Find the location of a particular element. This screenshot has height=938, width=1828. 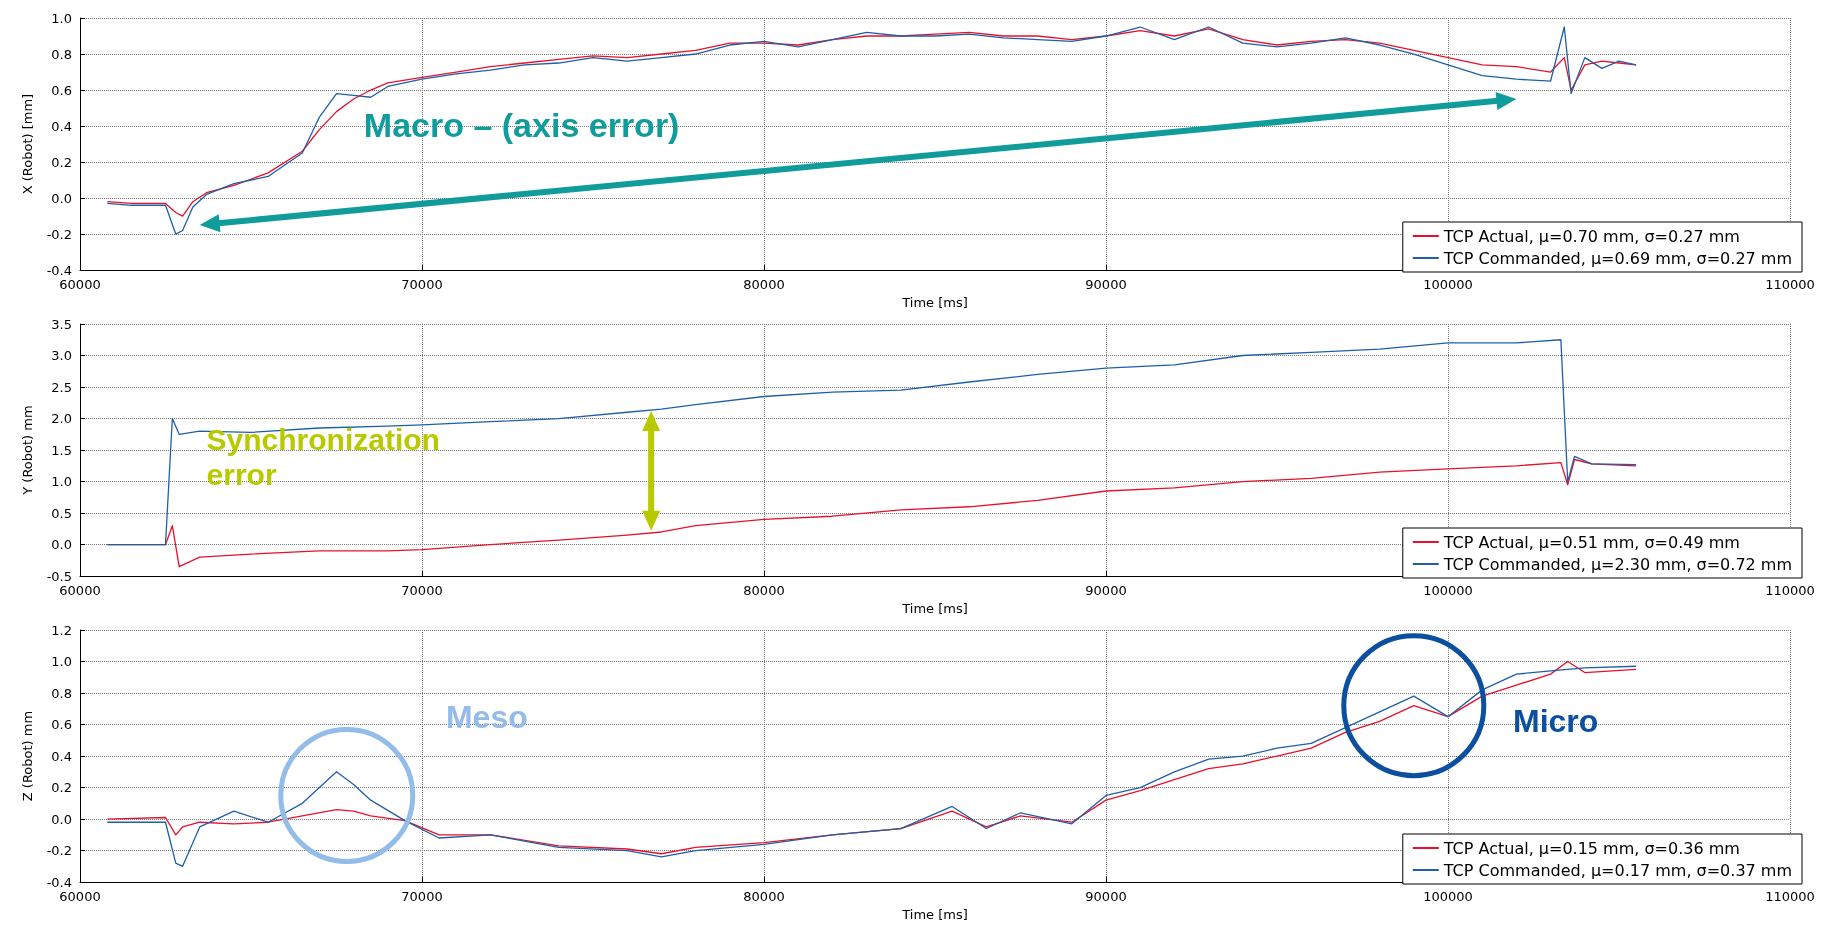

legend-label: TCP Commanded, μ=0.69 mm, σ=0.27 mm is located at coordinates (1617, 258).